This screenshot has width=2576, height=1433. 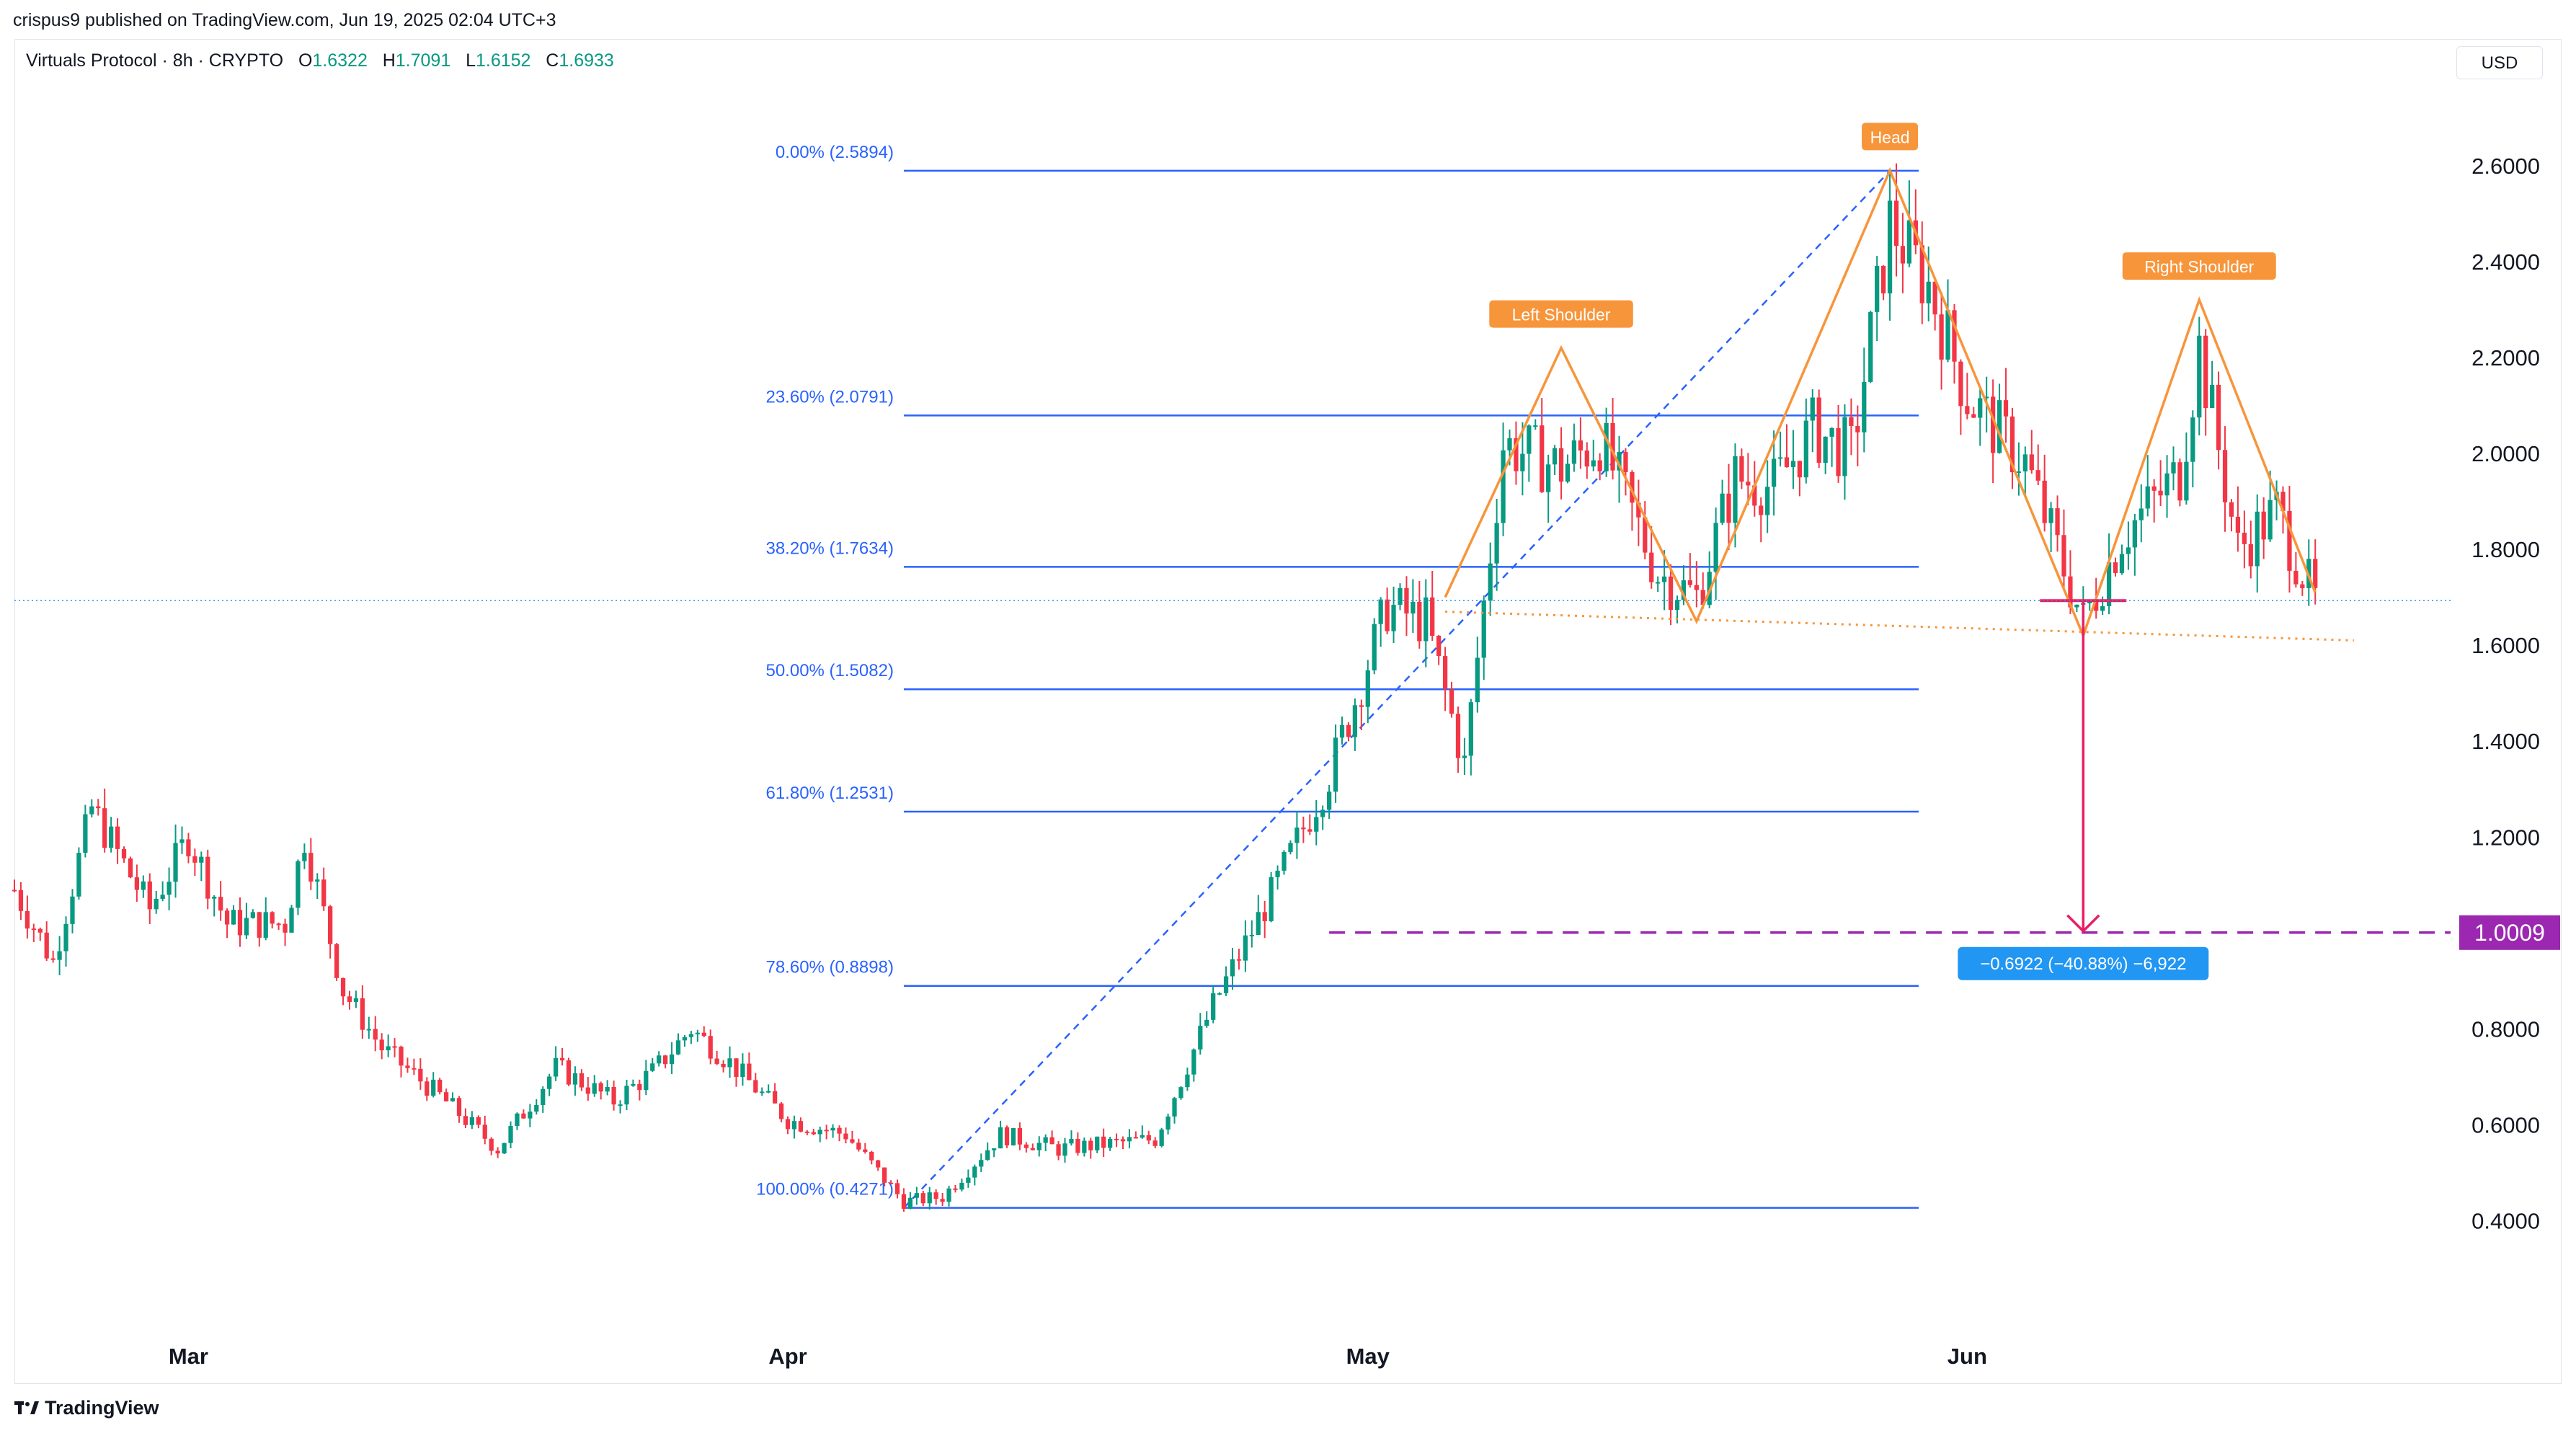 I want to click on symbol-name: Virtuals Protocol · 8h · CRYPTO, so click(x=155, y=60).